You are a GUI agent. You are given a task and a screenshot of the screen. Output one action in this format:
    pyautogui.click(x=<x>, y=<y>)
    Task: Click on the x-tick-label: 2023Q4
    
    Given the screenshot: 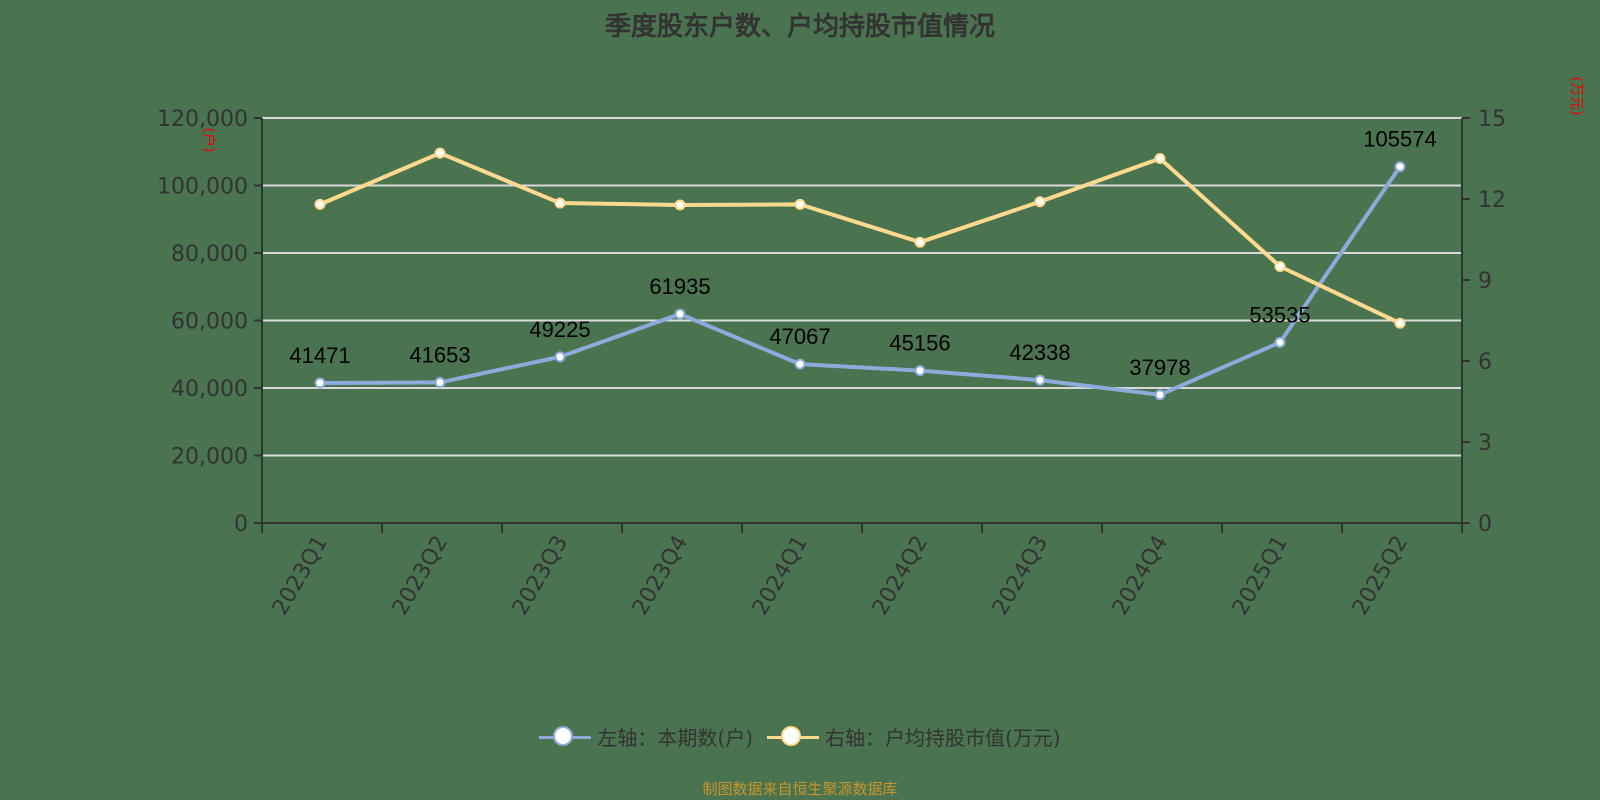 What is the action you would take?
    pyautogui.click(x=660, y=576)
    